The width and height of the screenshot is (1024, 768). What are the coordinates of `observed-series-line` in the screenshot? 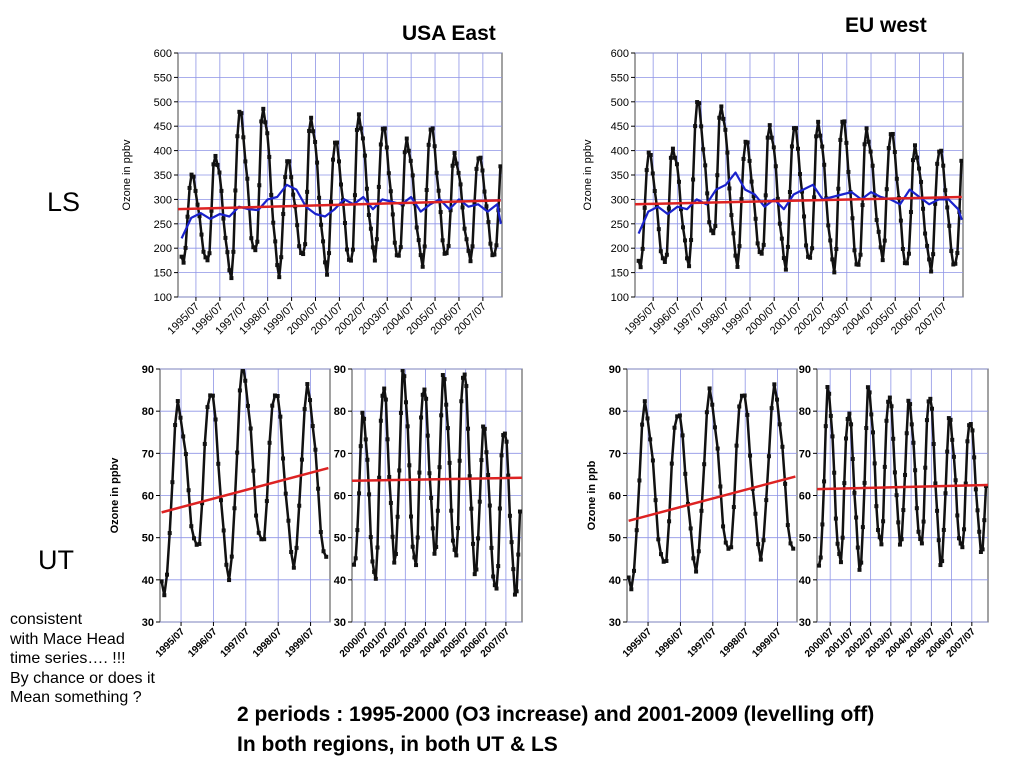 It's located at (902, 478).